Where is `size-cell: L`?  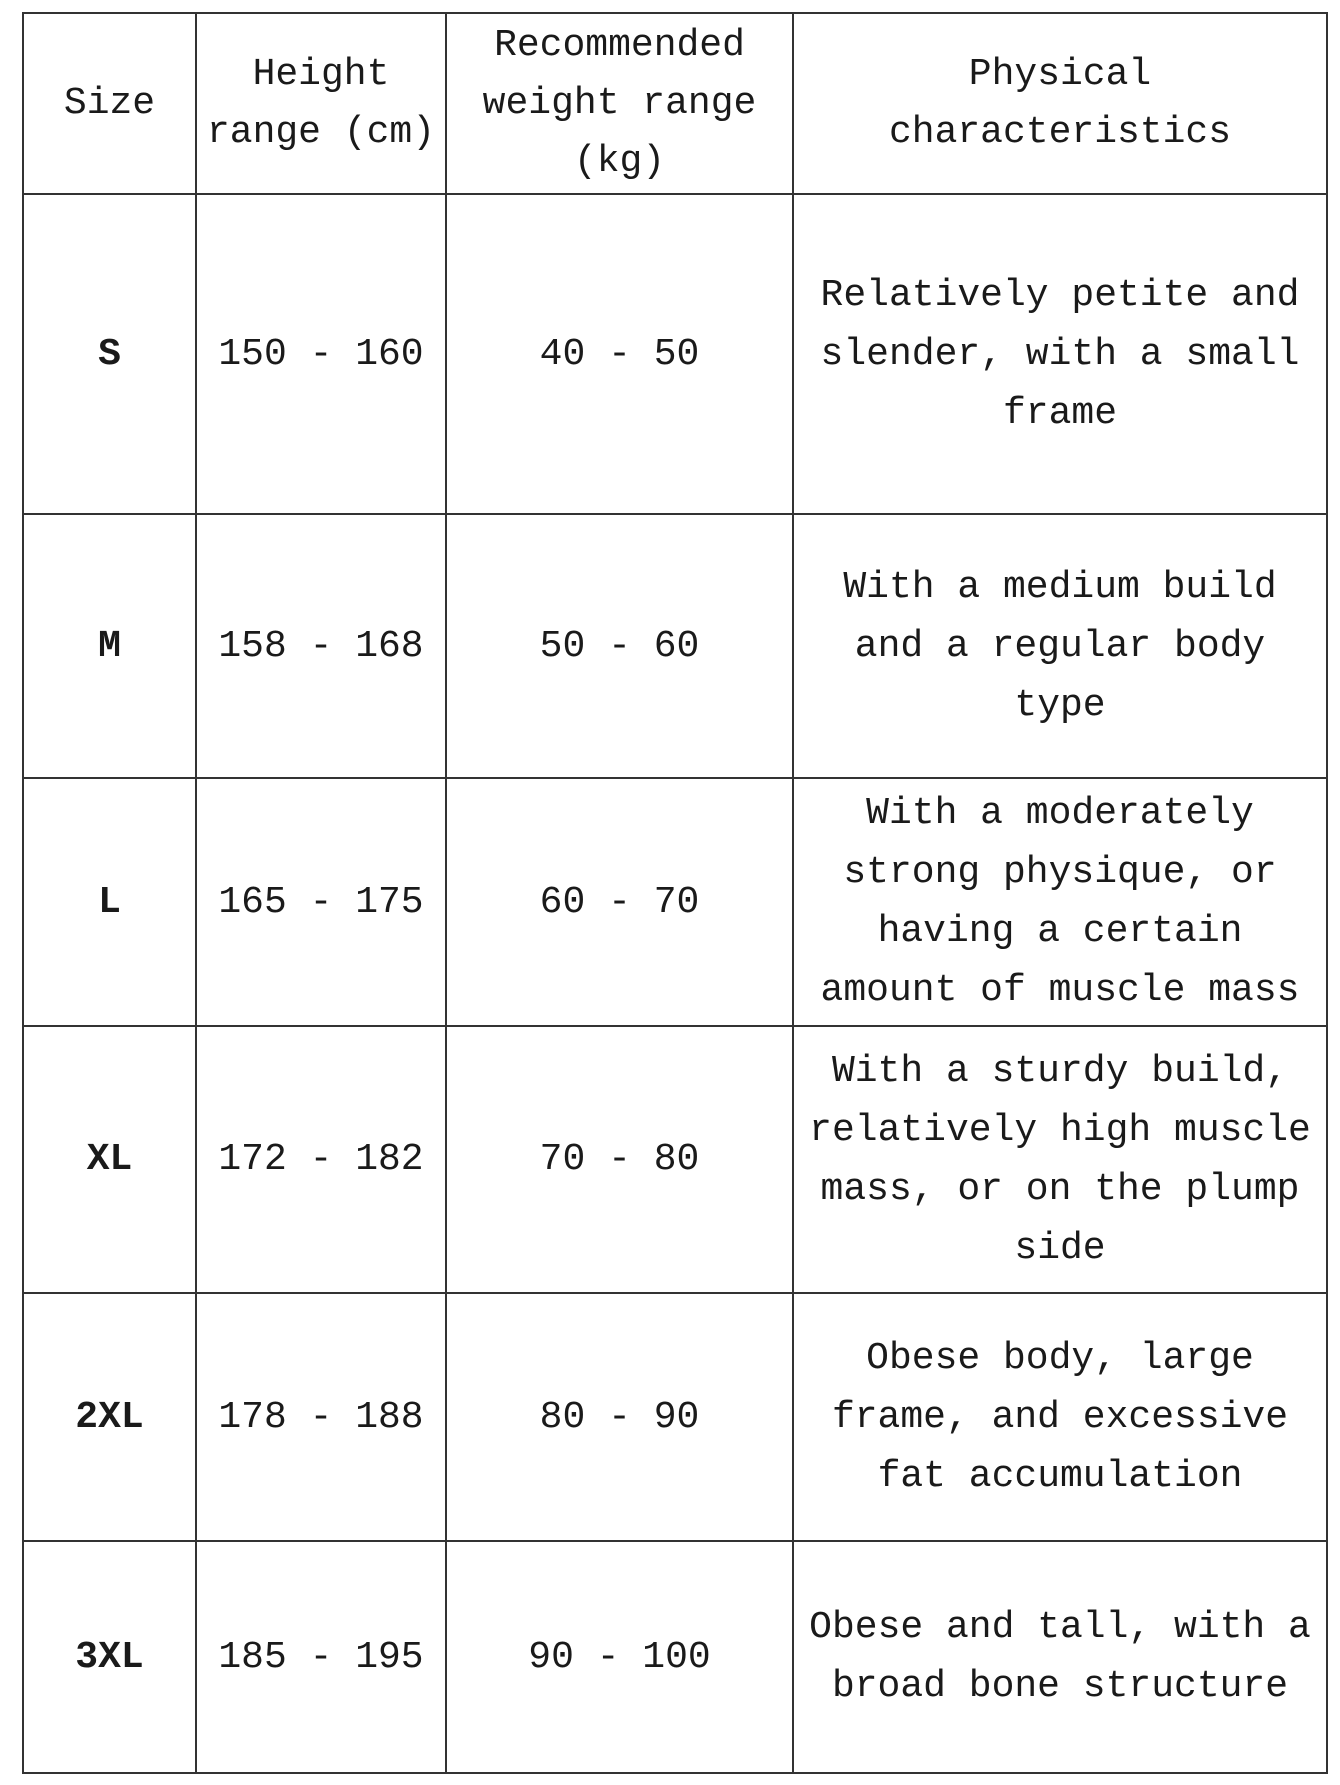
size-cell: L is located at coordinates (109, 902).